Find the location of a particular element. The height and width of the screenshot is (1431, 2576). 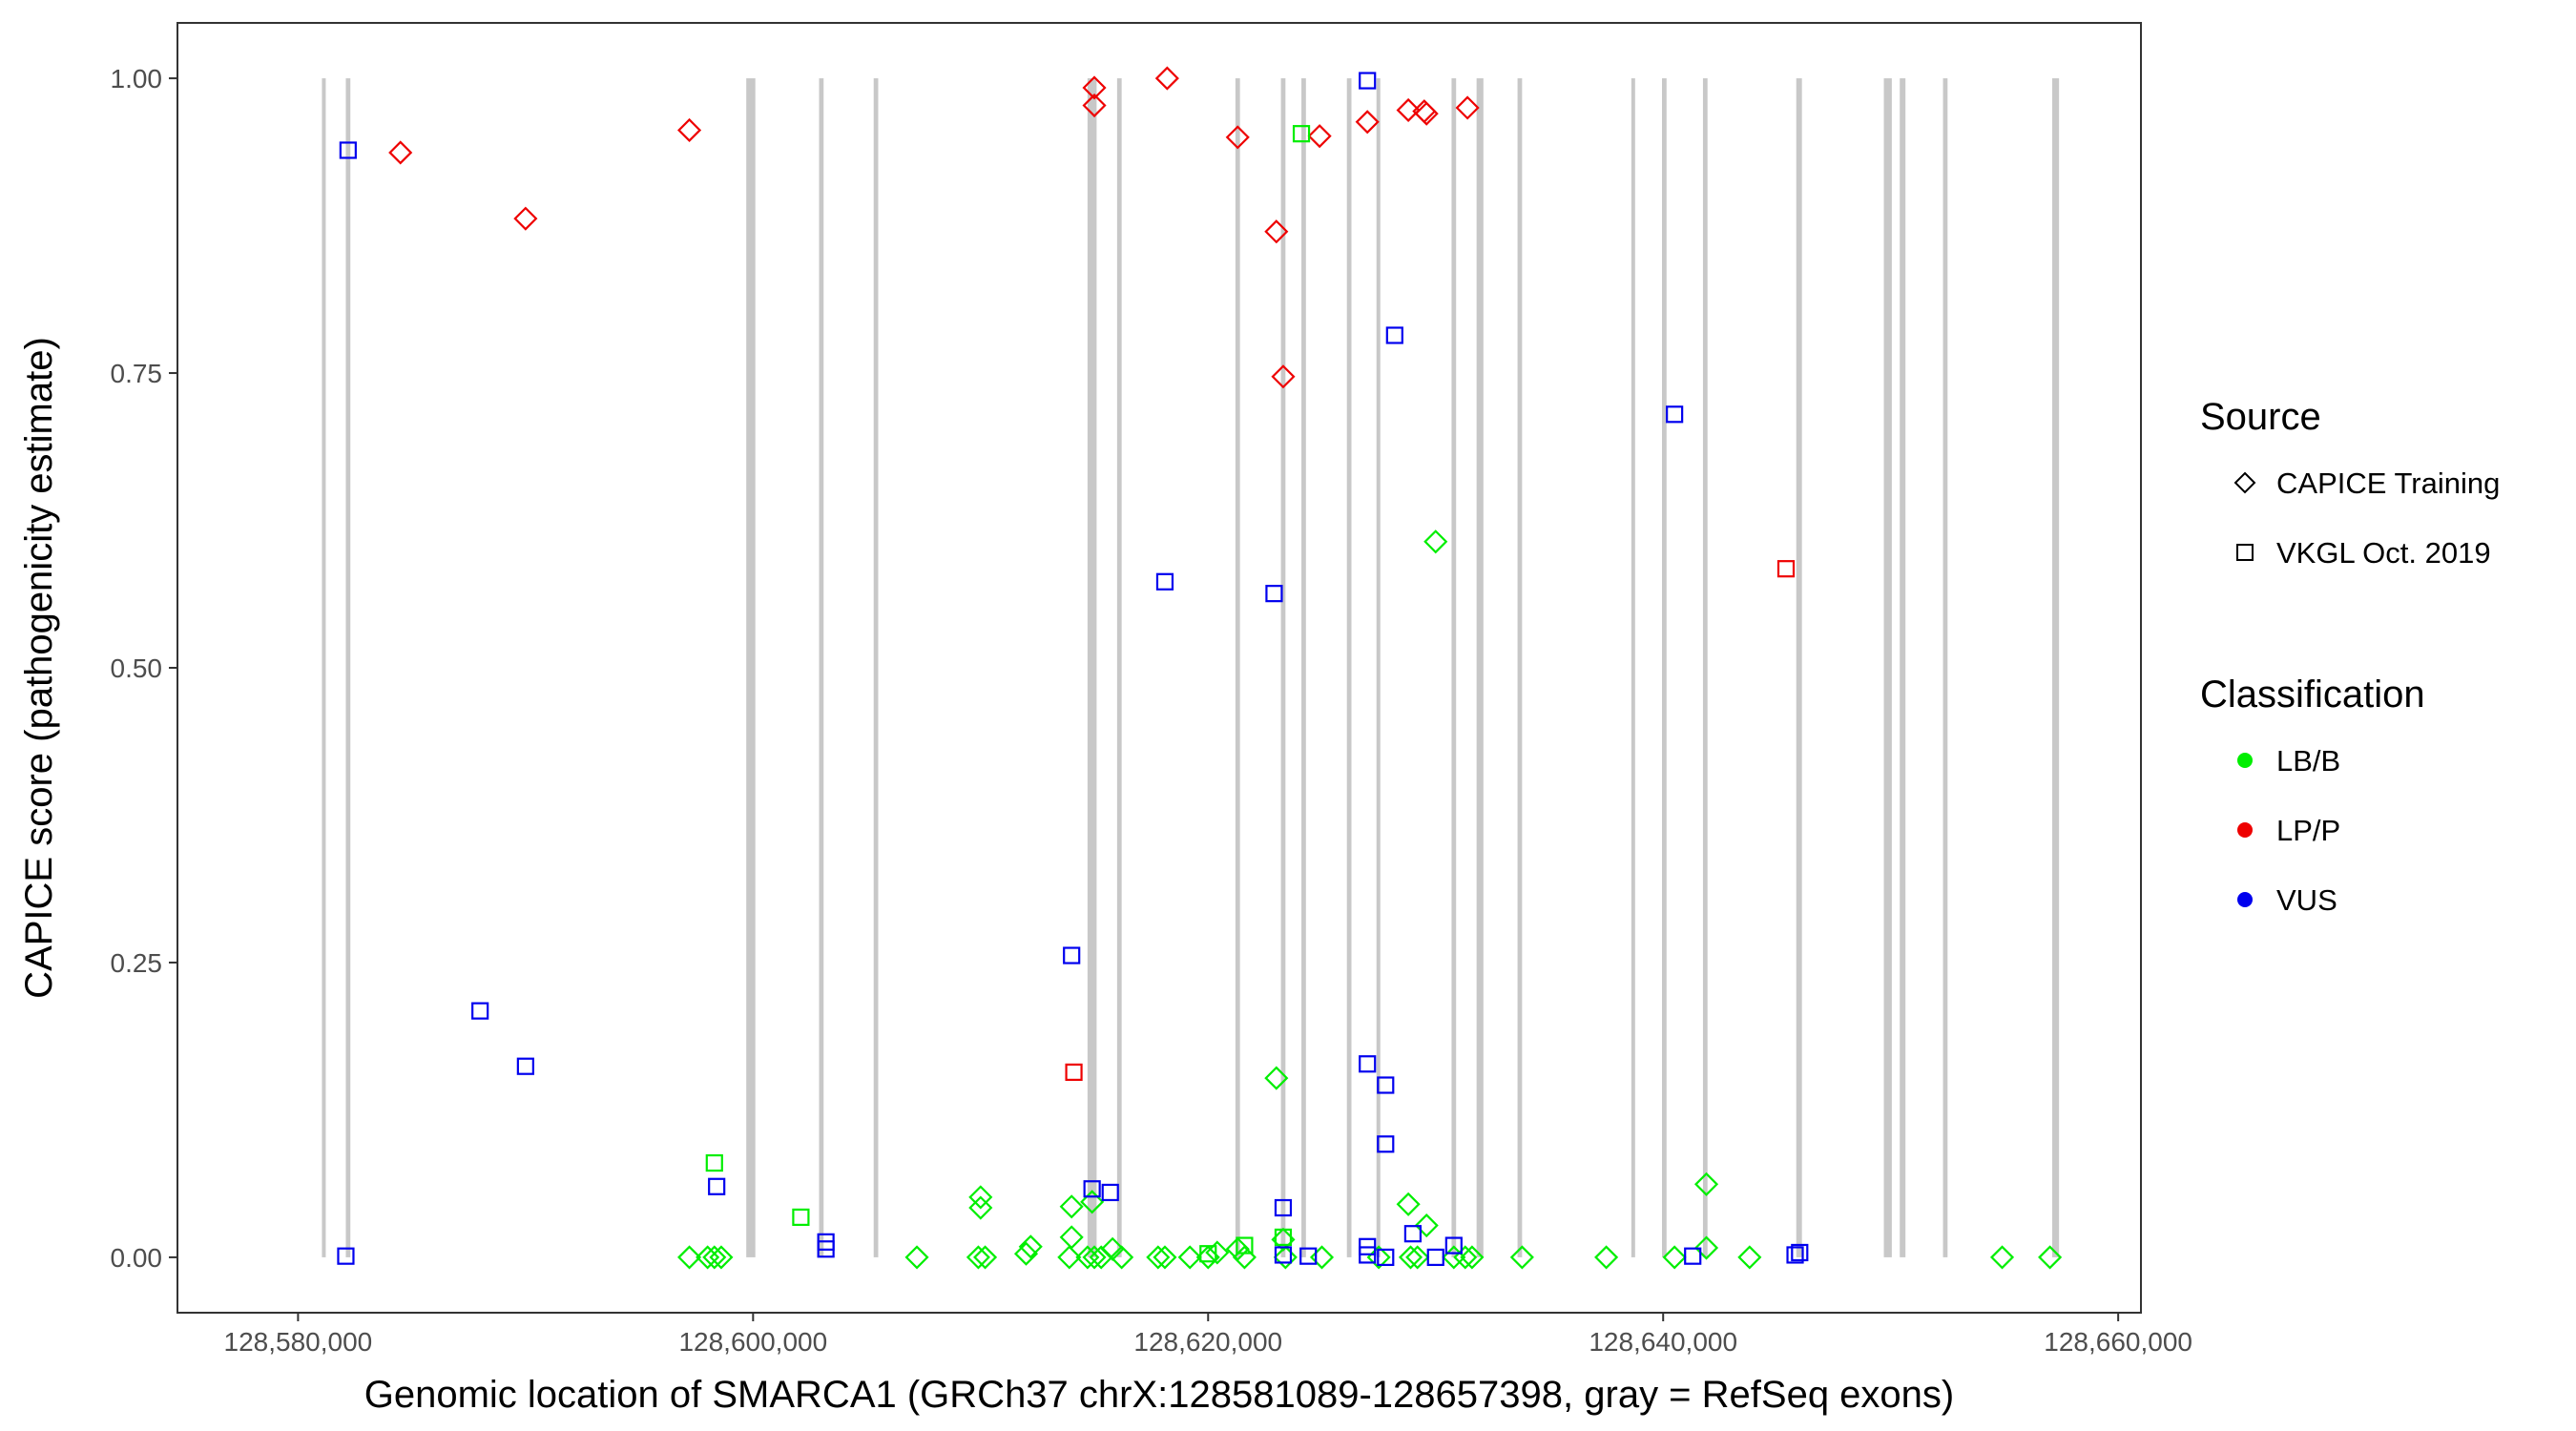

legend-label-classification: VUS is located at coordinates (2306, 900).